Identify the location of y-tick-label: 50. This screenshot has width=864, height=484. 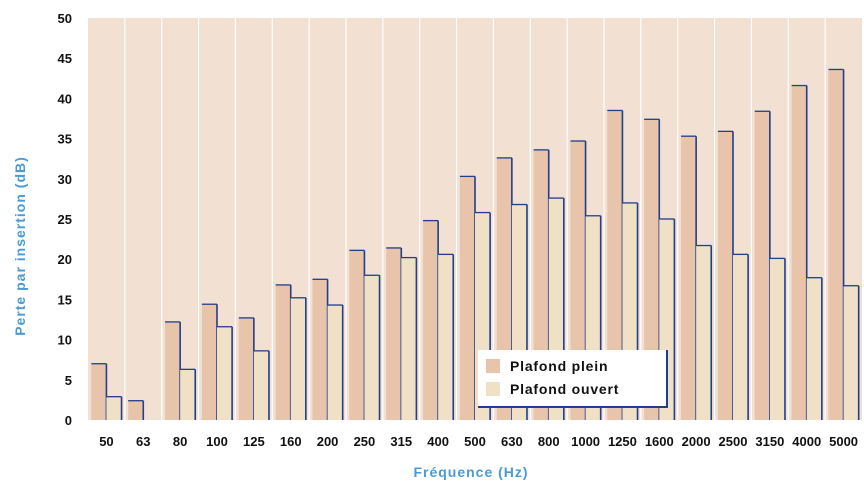
(65, 18).